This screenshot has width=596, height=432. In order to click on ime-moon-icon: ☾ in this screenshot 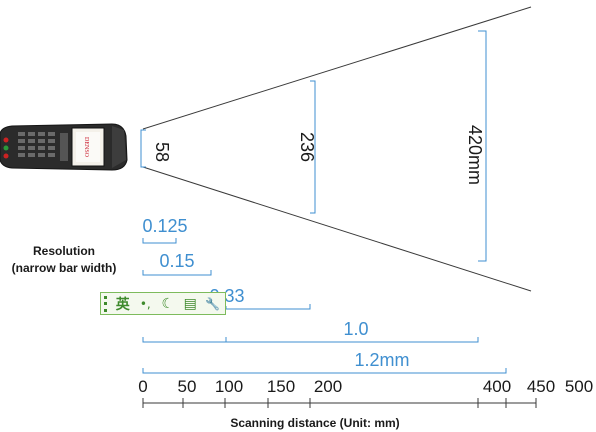, I will do `click(168, 303)`.